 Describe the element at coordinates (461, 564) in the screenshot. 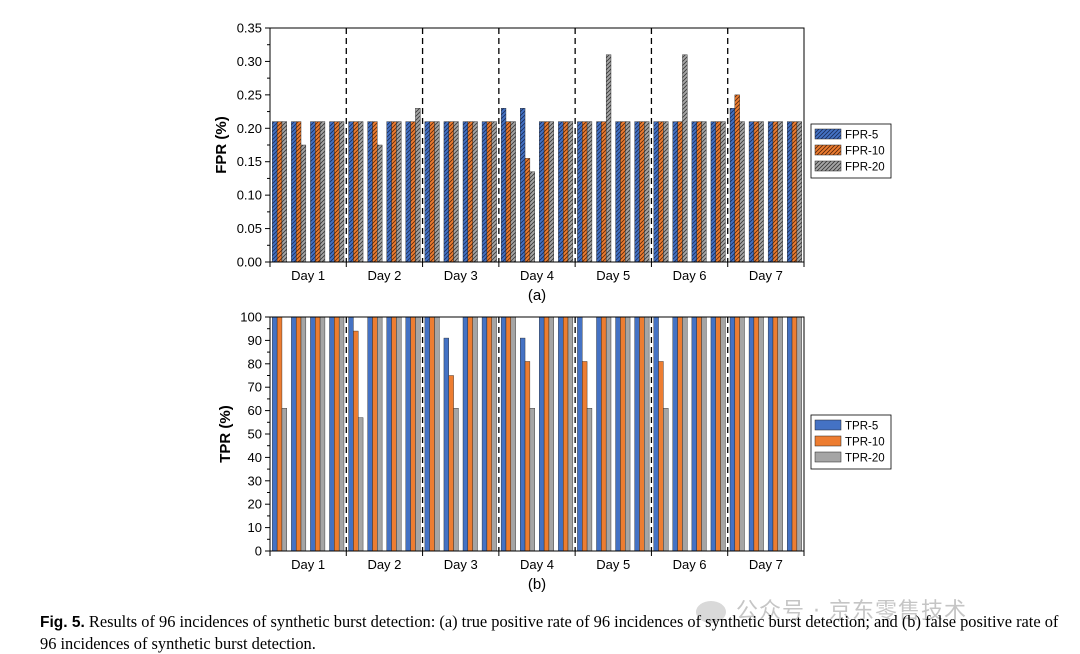

I see `x-tick-label: Day 3` at that location.